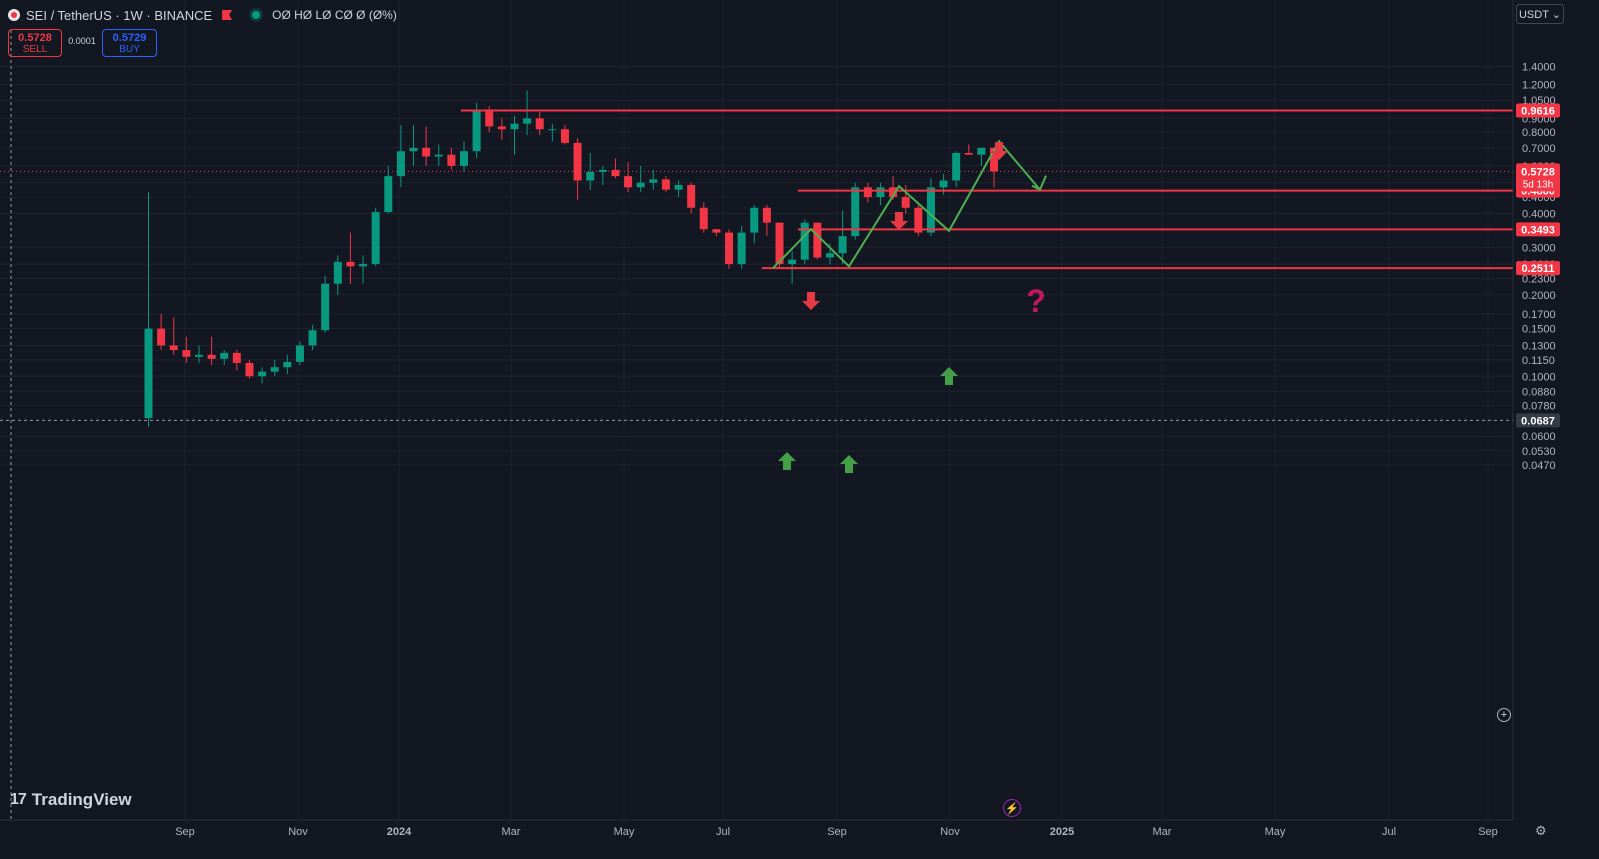  What do you see at coordinates (1539, 67) in the screenshot?
I see `price-tick-label: 1.4000` at bounding box center [1539, 67].